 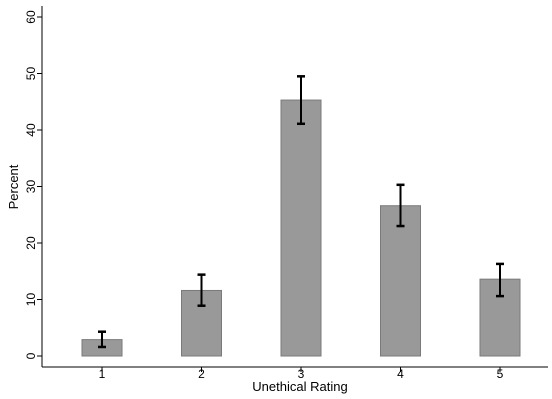 I want to click on y-axis: 0 10 20 30 40 50 60, so click(x=33, y=186).